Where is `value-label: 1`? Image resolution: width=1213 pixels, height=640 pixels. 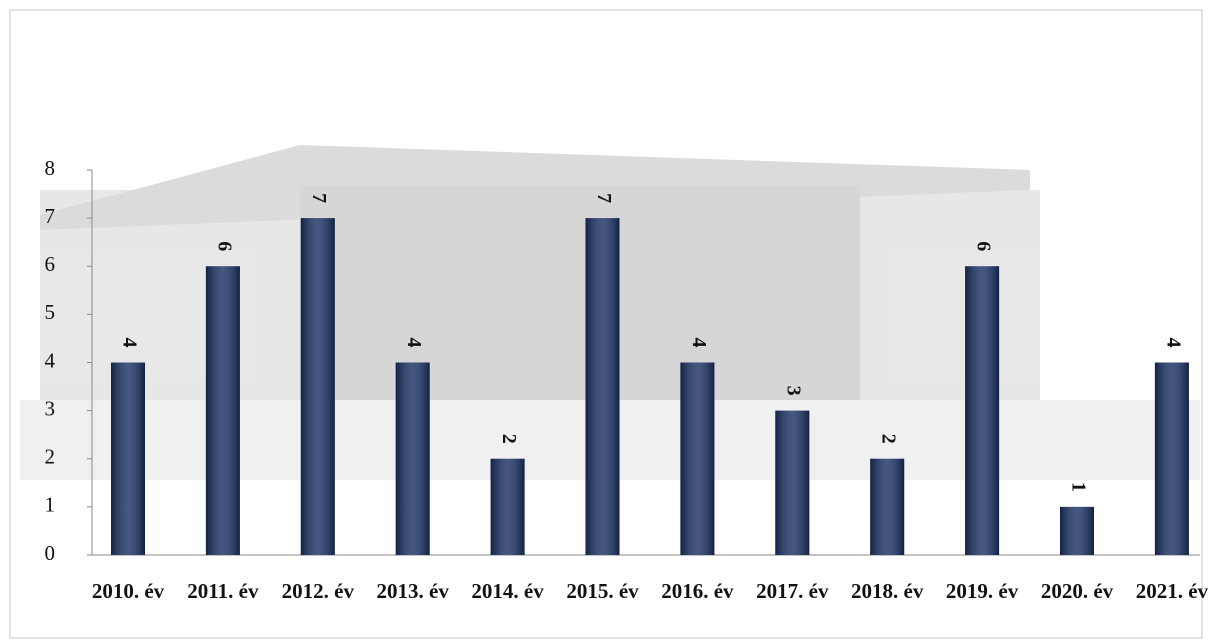 value-label: 1 is located at coordinates (1078, 487).